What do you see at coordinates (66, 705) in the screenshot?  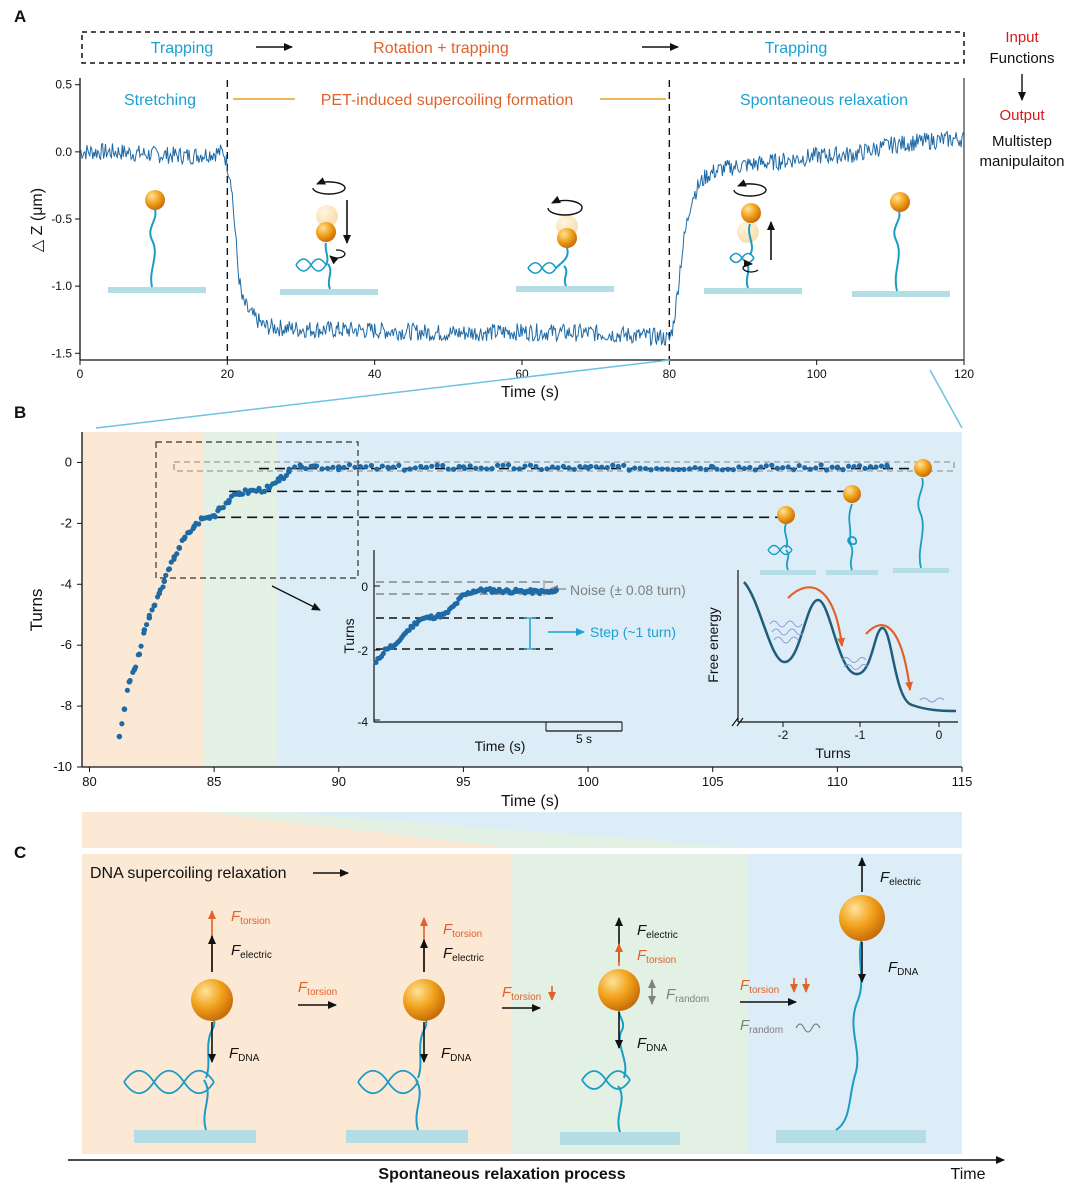 I see `y-tick-label: -8` at bounding box center [66, 705].